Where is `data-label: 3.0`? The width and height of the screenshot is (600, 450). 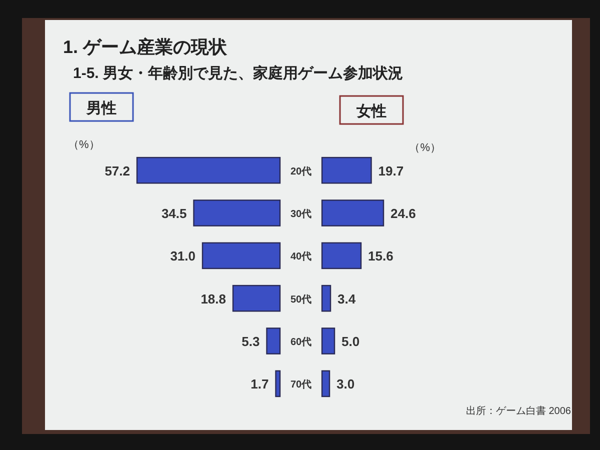 data-label: 3.0 is located at coordinates (345, 384).